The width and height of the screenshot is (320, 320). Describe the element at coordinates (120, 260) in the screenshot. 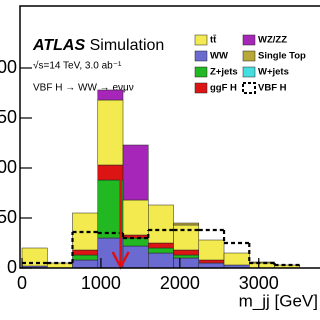

I see `cut-arrow-head` at that location.